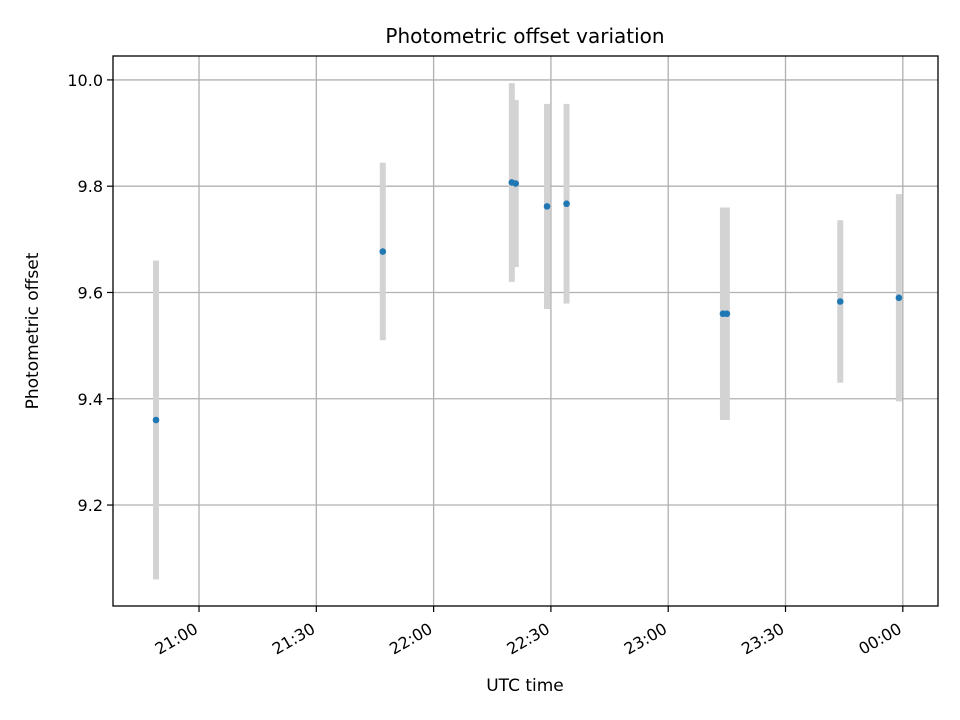 This screenshot has width=960, height=720. Describe the element at coordinates (85, 80) in the screenshot. I see `y-tick-label: 10.0` at that location.